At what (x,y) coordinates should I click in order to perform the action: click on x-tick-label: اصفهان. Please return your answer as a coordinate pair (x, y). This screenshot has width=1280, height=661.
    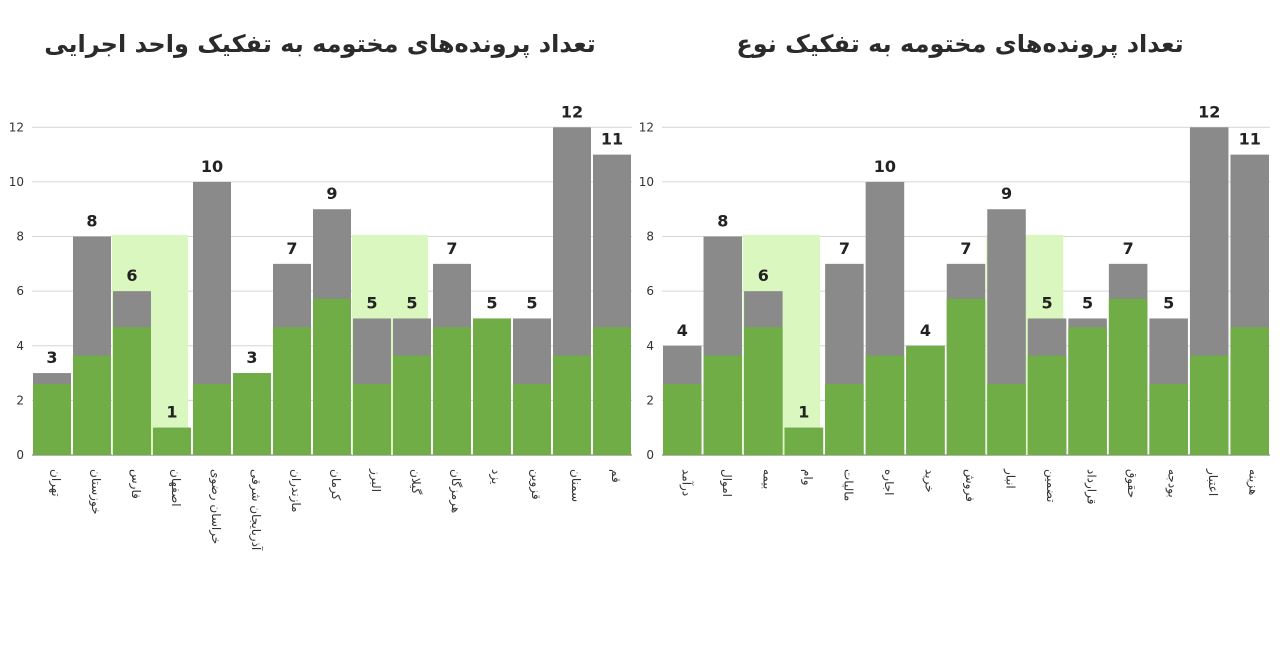
    Looking at the image, I should click on (176, 488).